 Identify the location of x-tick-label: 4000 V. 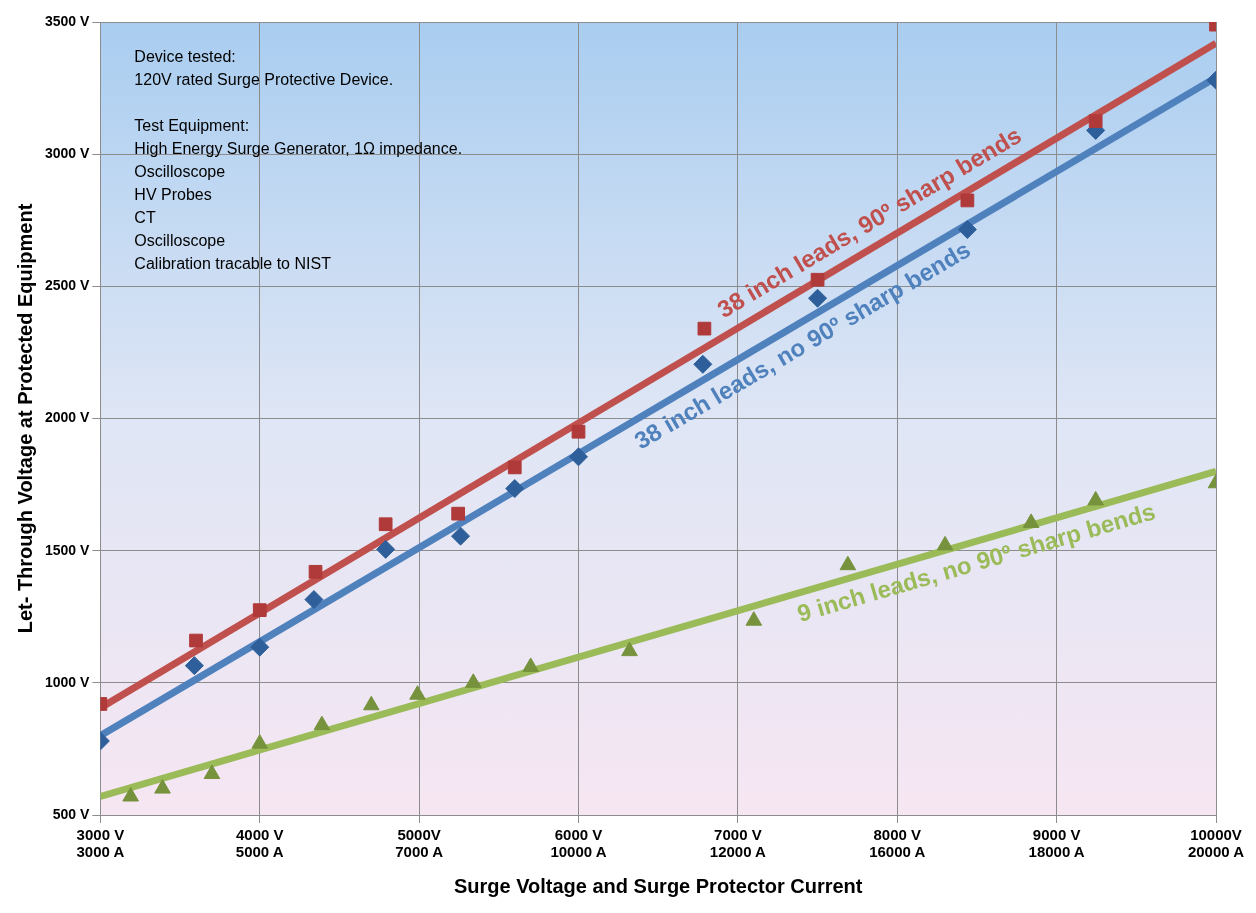
(259, 835).